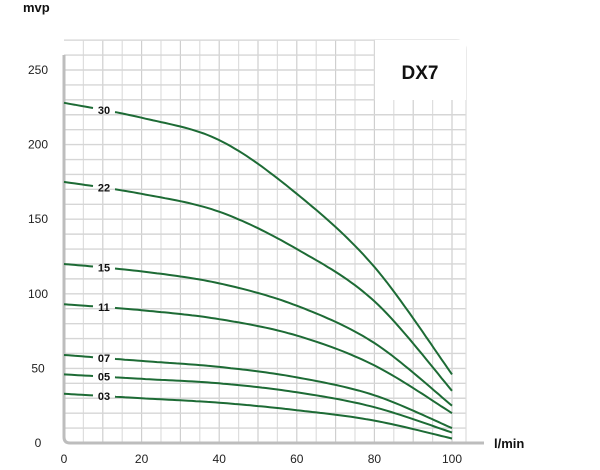 This screenshot has height=470, width=600. Describe the element at coordinates (104, 268) in the screenshot. I see `curve-label-15: 15` at that location.